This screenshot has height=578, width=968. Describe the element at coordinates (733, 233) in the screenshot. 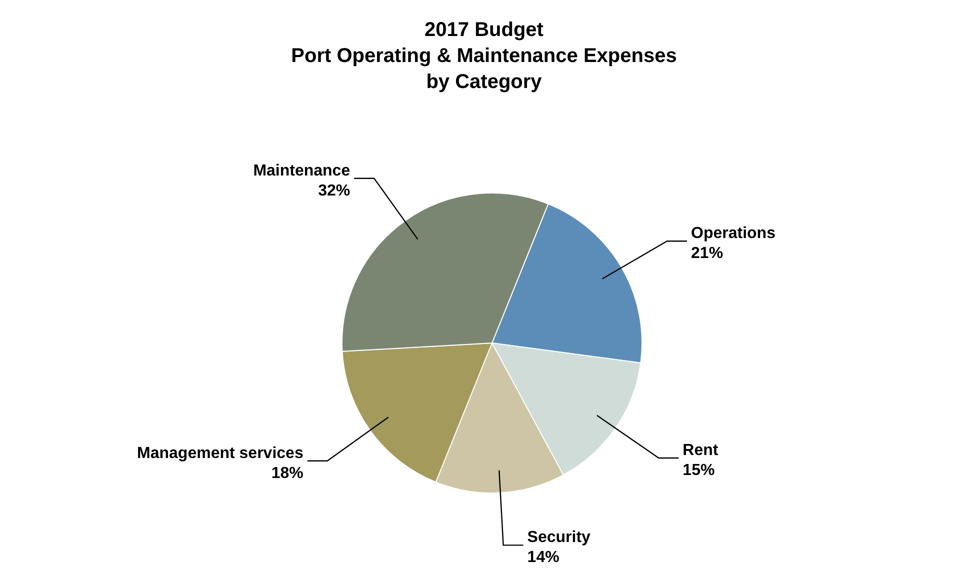

I see `slice-label: Operations` at that location.